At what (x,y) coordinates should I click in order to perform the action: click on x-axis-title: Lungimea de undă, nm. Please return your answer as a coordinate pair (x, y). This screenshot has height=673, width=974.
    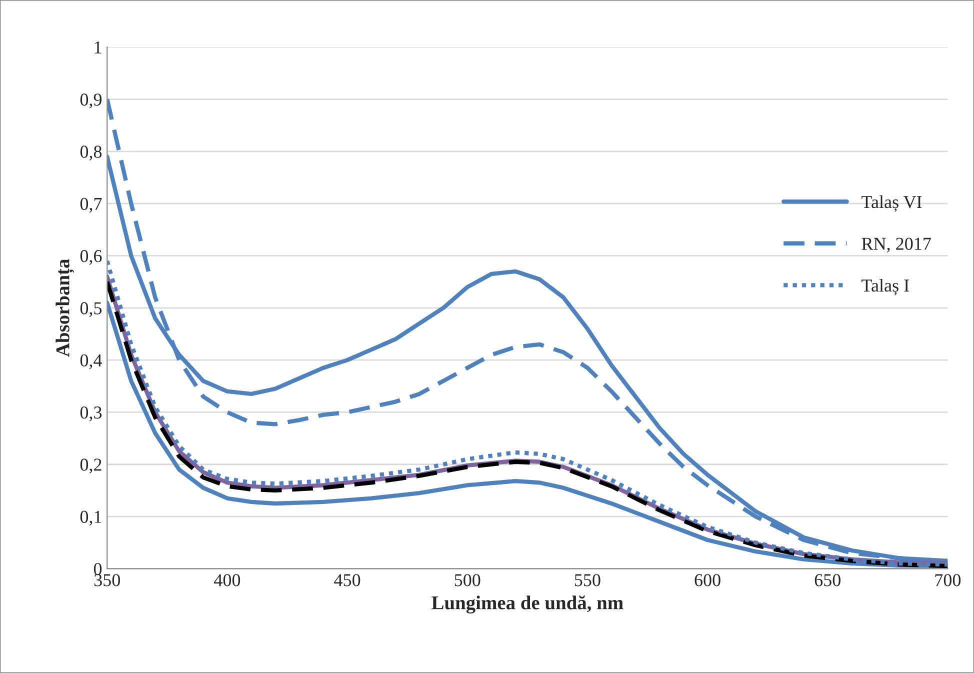
    Looking at the image, I should click on (528, 604).